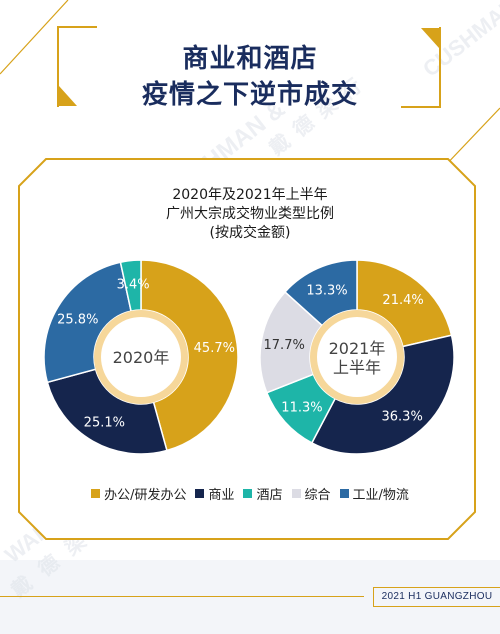  Describe the element at coordinates (284, 345) in the screenshot. I see `slice-label: 17.7%` at that location.